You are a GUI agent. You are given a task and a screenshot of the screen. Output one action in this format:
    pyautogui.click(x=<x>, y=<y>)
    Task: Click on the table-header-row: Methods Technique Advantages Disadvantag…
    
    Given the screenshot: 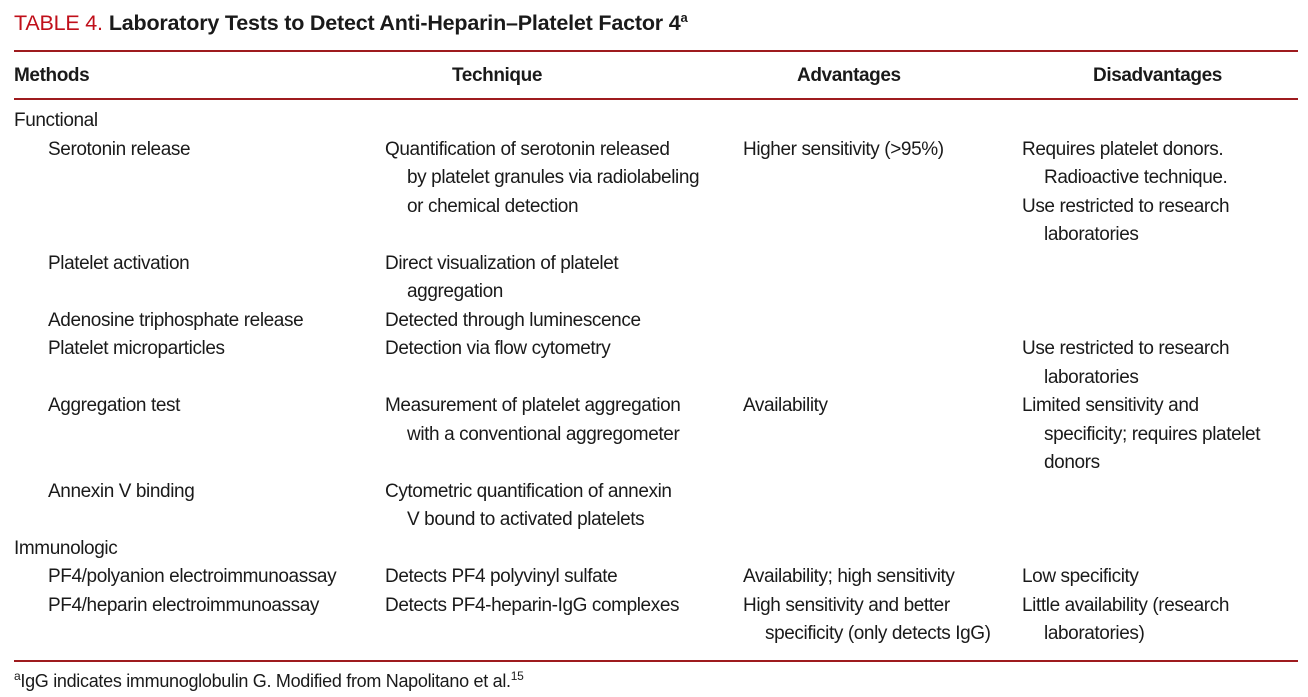 What is the action you would take?
    pyautogui.click(x=656, y=75)
    